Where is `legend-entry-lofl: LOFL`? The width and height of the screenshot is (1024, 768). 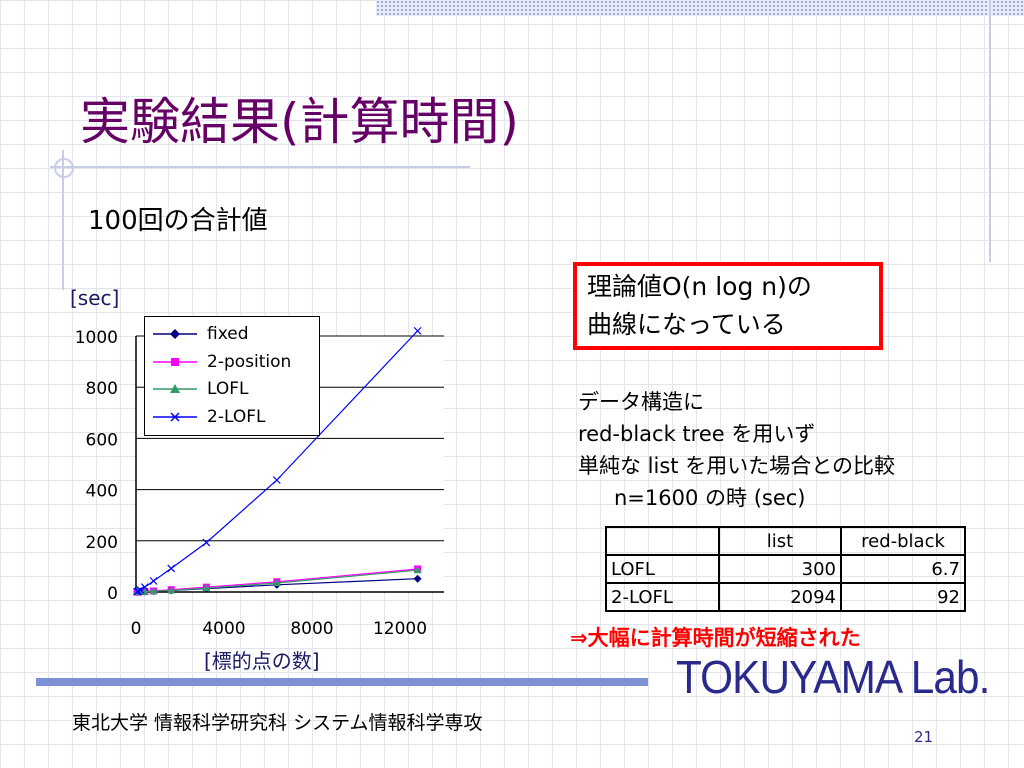 legend-entry-lofl: LOFL is located at coordinates (201, 389).